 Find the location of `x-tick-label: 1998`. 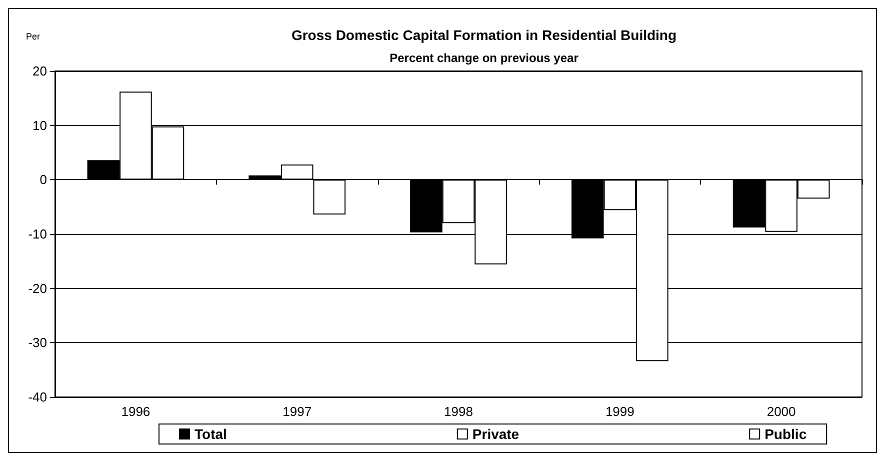

x-tick-label: 1998 is located at coordinates (458, 411).